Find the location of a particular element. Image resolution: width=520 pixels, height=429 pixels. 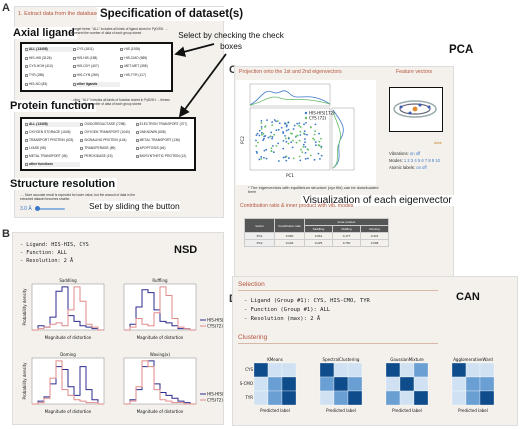

checkbox-item: OXIDOREDUCTASE (7298) is located at coordinates (107, 124).